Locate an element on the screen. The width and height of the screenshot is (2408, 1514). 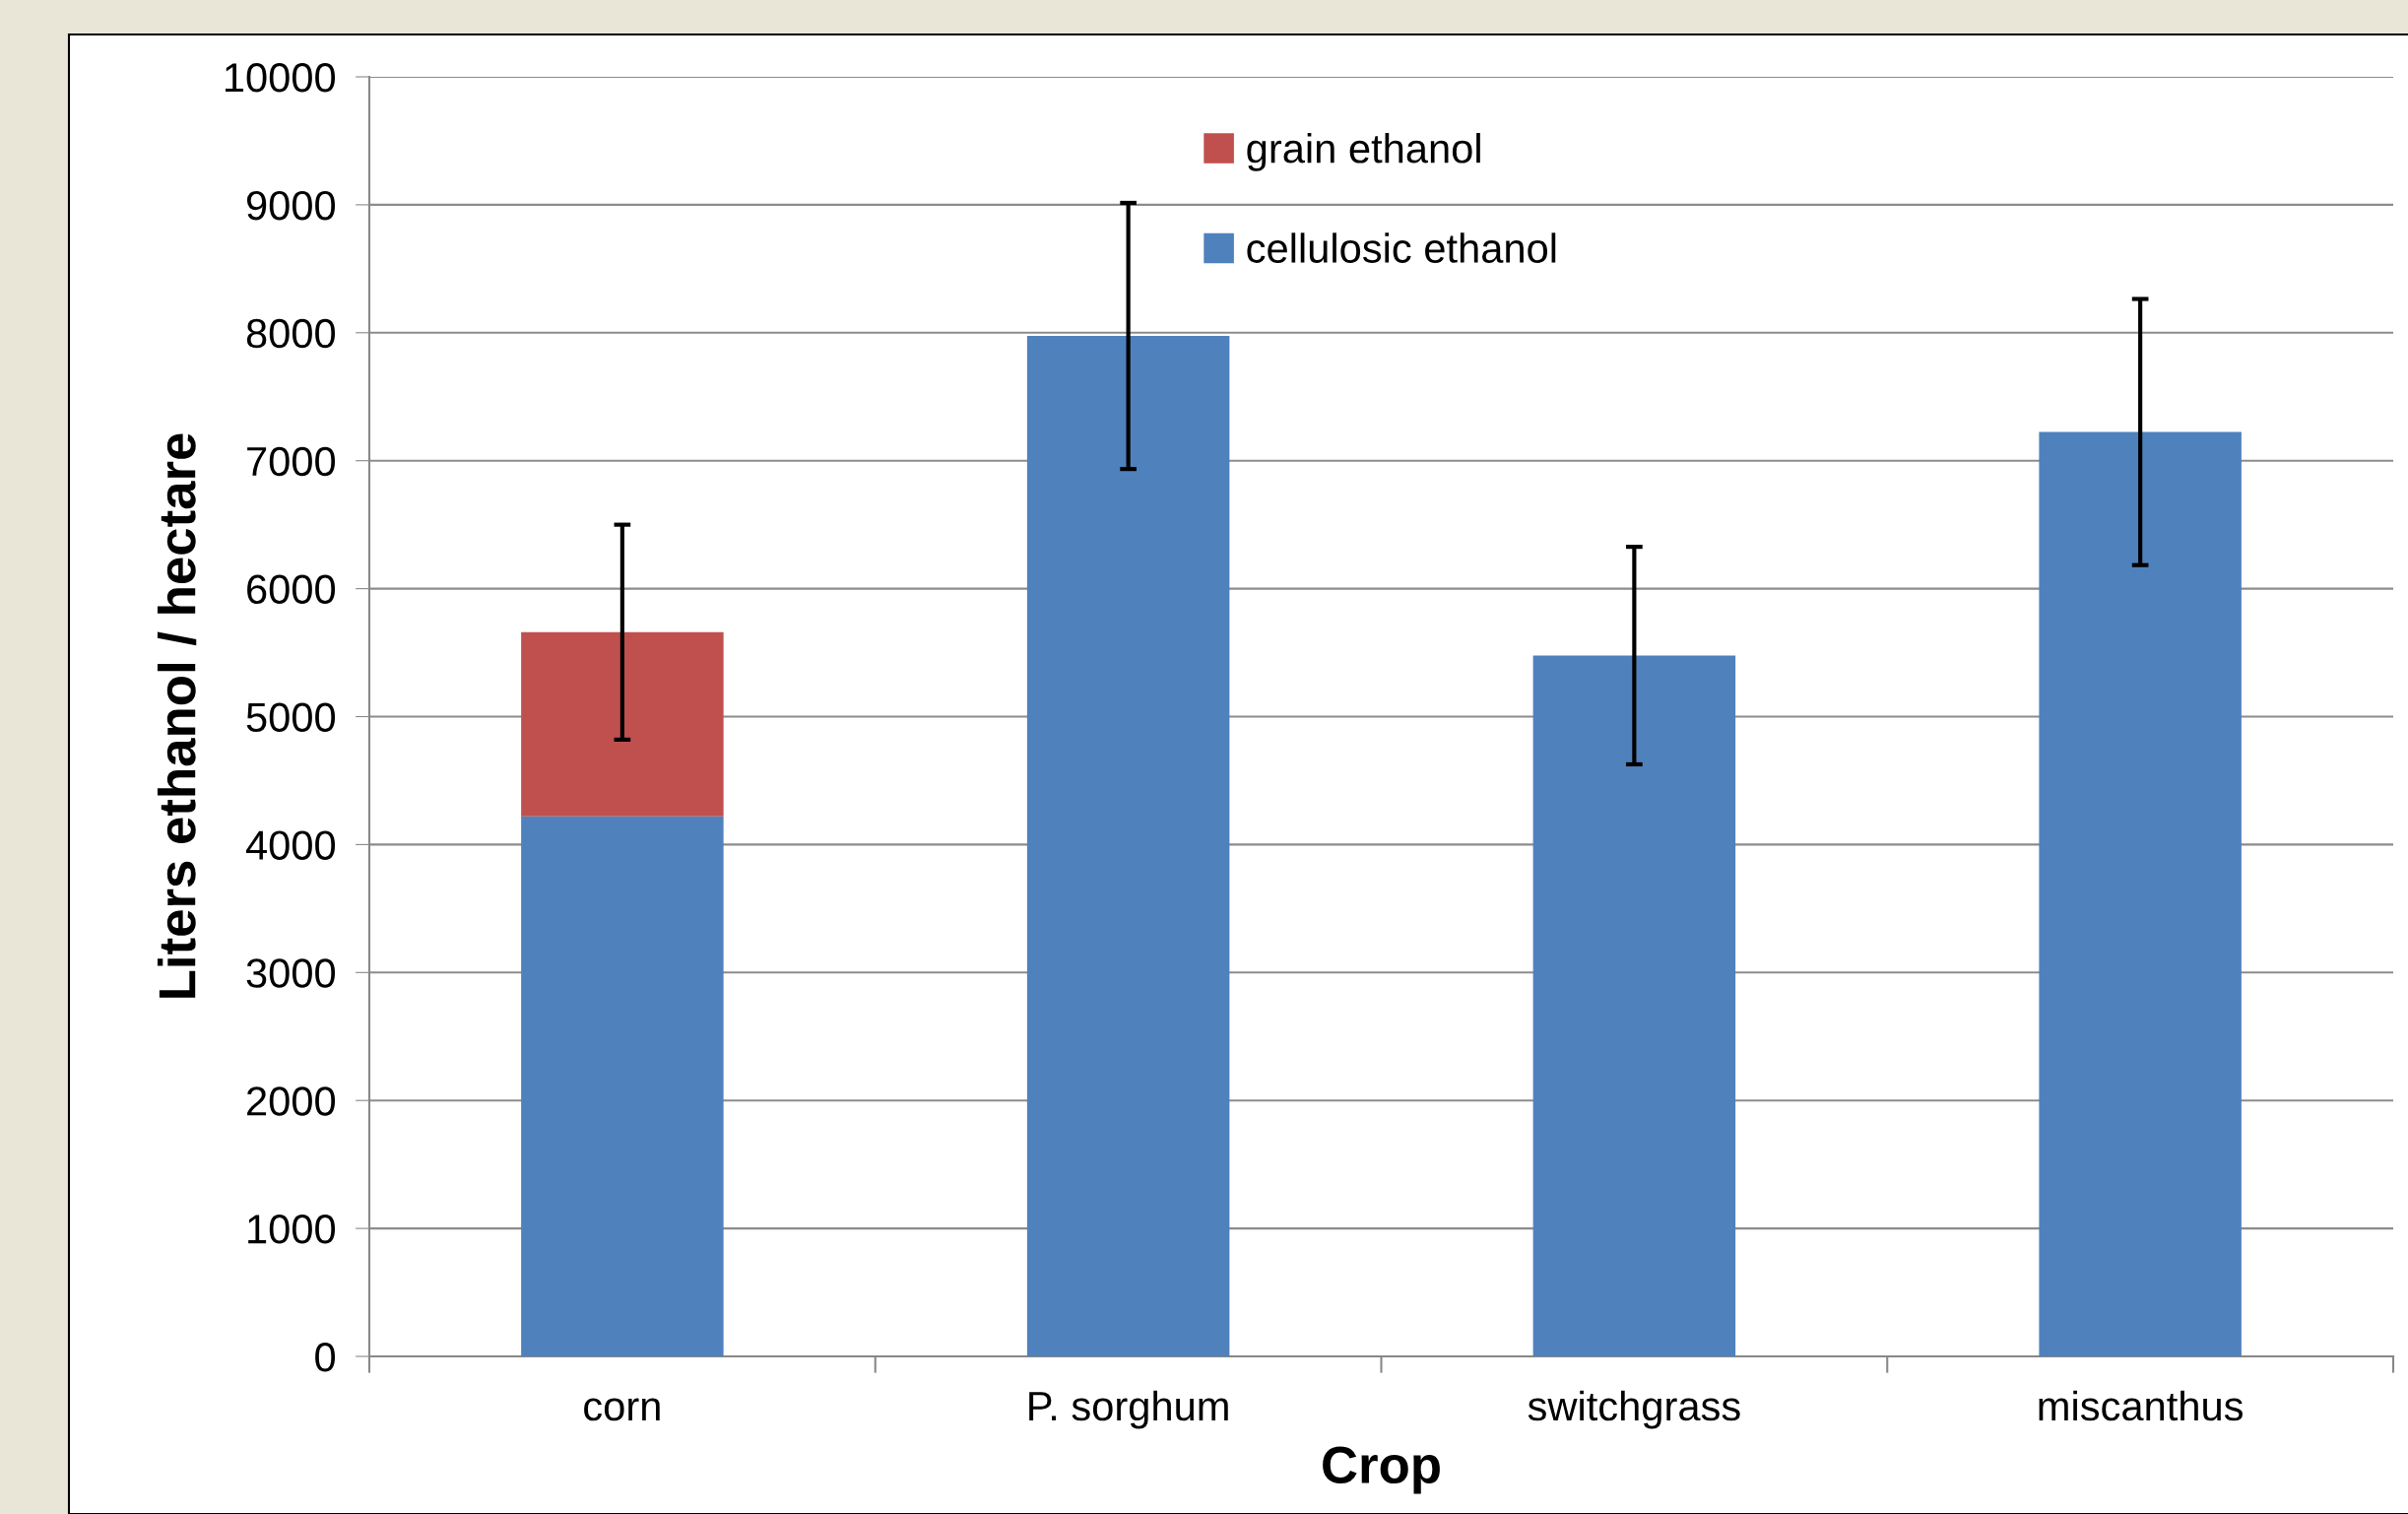
y-tick-label: 9000 is located at coordinates (291, 205).